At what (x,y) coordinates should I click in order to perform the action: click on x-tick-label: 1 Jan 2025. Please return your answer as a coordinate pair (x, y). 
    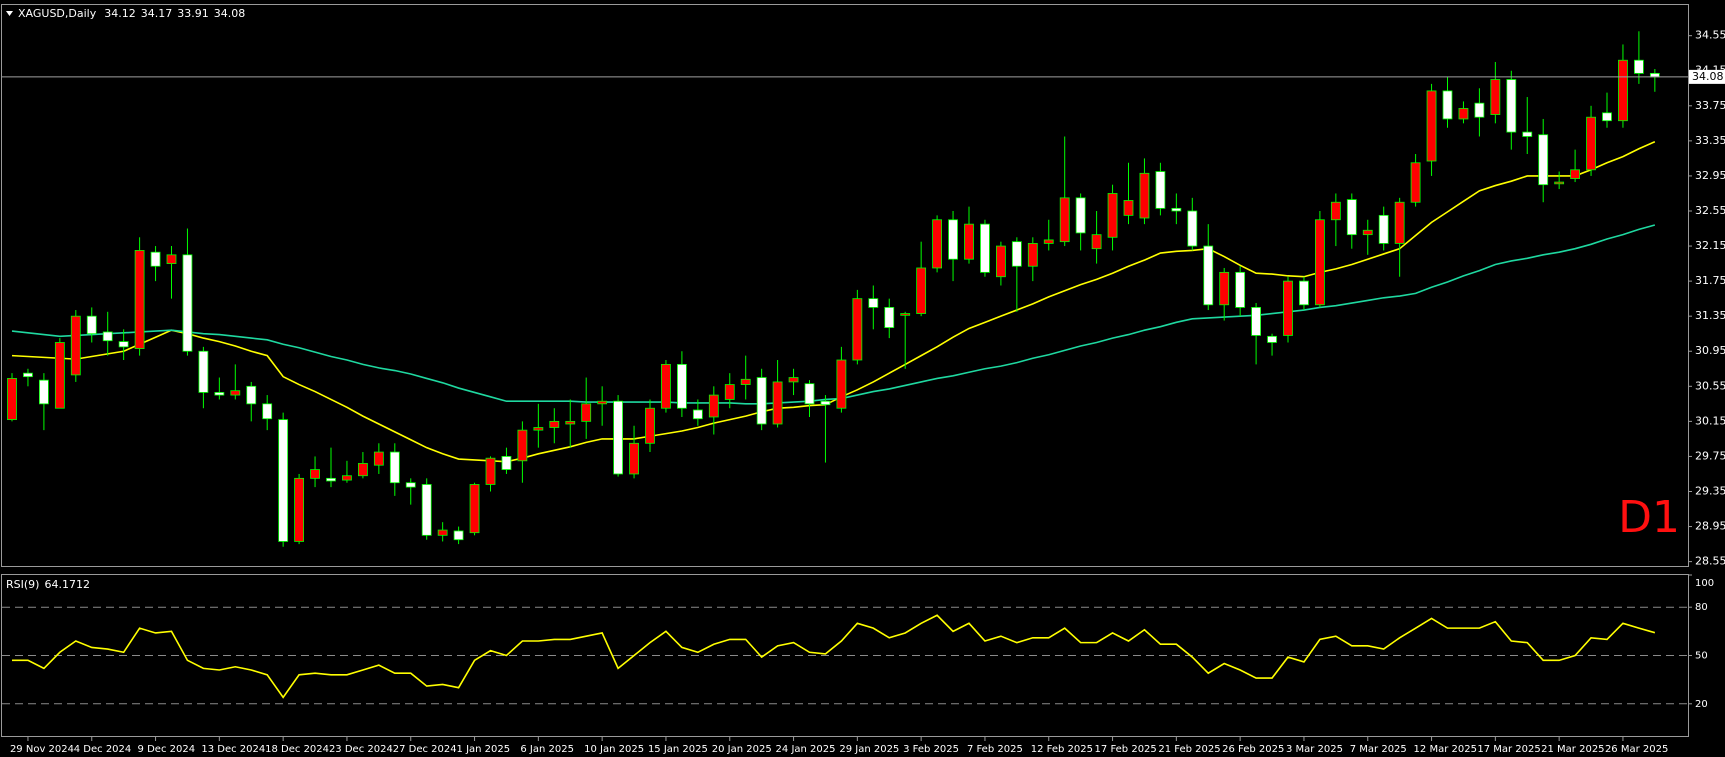
    Looking at the image, I should click on (484, 749).